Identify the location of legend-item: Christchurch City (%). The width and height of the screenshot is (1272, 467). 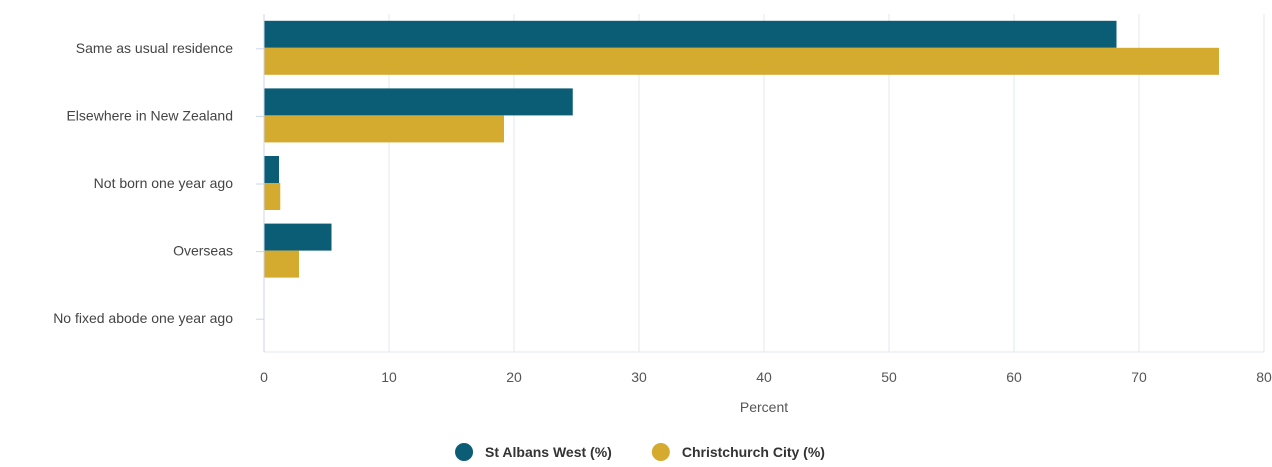
(738, 452).